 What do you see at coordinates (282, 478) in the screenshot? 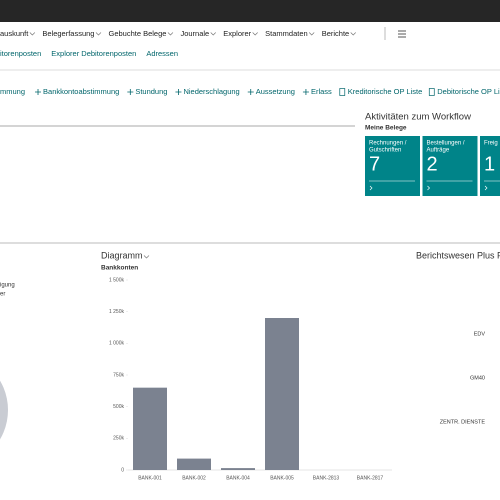
I see `x-tick-label: BANK-005` at bounding box center [282, 478].